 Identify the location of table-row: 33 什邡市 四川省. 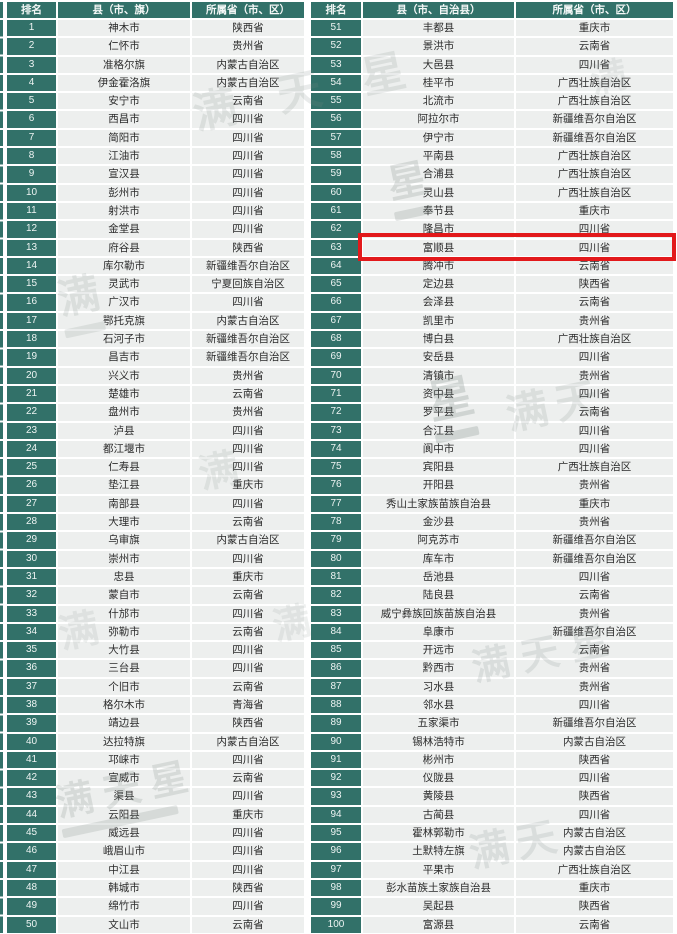
(155, 613).